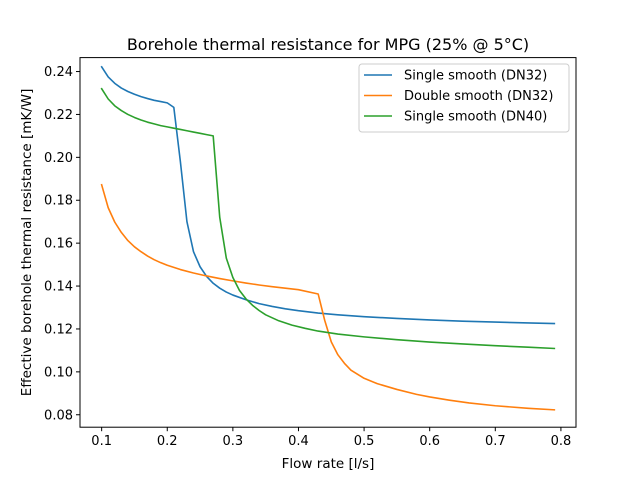  I want to click on y-tick-label: 0.12, so click(58, 329).